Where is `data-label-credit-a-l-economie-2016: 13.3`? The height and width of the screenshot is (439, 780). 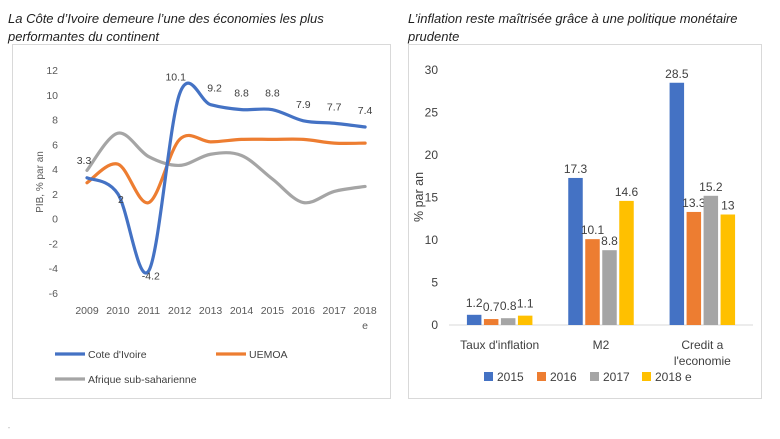 data-label-credit-a-l-economie-2016: 13.3 is located at coordinates (694, 203).